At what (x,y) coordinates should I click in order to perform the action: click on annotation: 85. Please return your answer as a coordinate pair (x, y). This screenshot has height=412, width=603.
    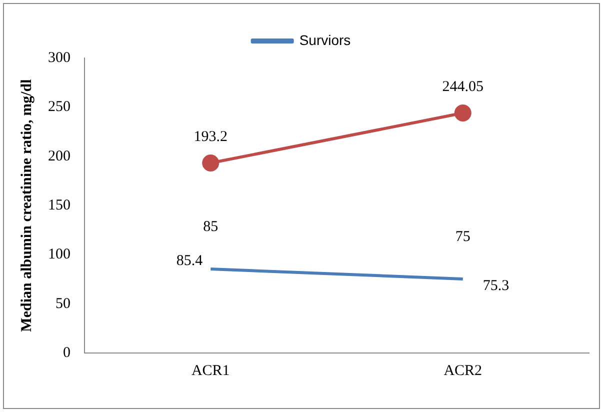
    Looking at the image, I should click on (210, 226).